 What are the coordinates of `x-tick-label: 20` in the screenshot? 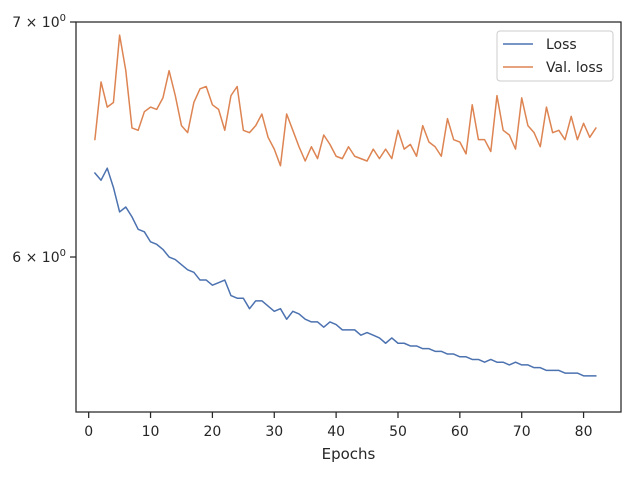 It's located at (212, 432).